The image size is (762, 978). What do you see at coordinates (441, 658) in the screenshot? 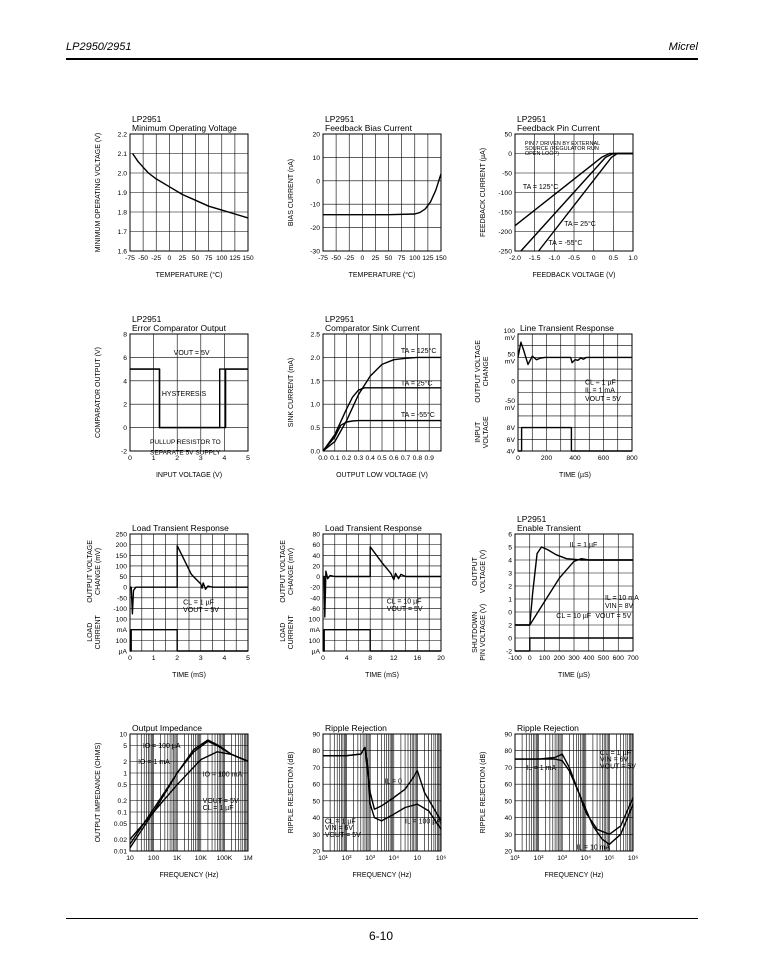
I see `x-tick-label: 20` at bounding box center [441, 658].